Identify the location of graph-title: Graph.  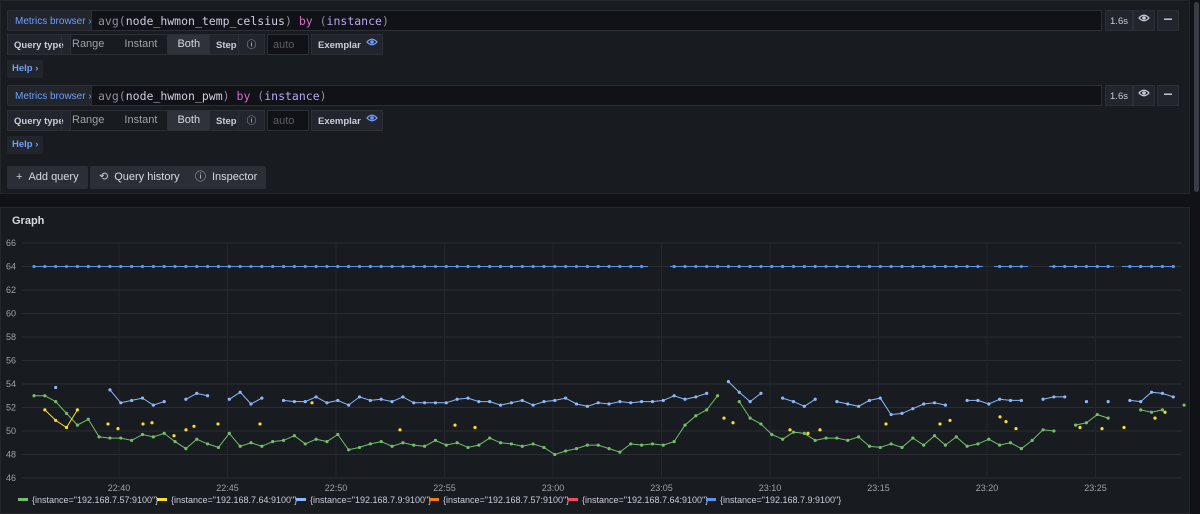
(28, 221).